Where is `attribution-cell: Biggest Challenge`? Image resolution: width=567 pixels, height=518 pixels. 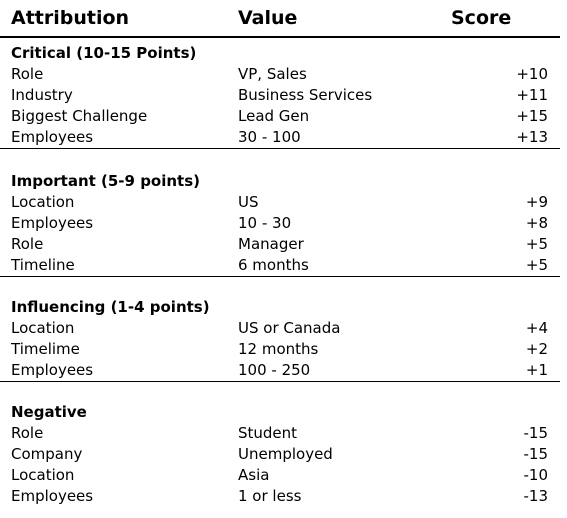
attribution-cell: Biggest Challenge is located at coordinates (79, 116).